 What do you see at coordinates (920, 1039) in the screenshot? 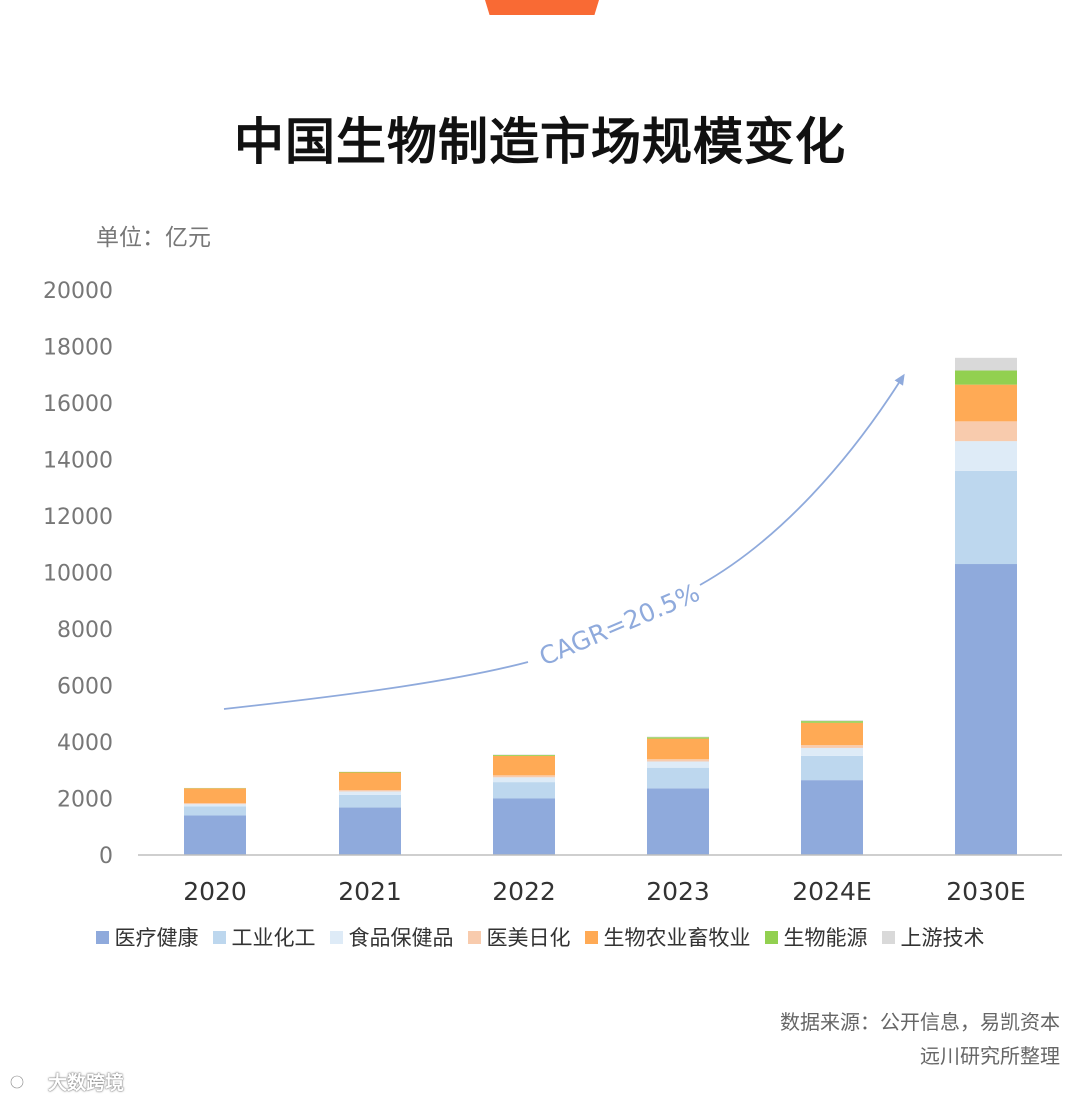
I see `source-note: 数据来源：公开信息，易凯资本 远川研究所整理` at bounding box center [920, 1039].